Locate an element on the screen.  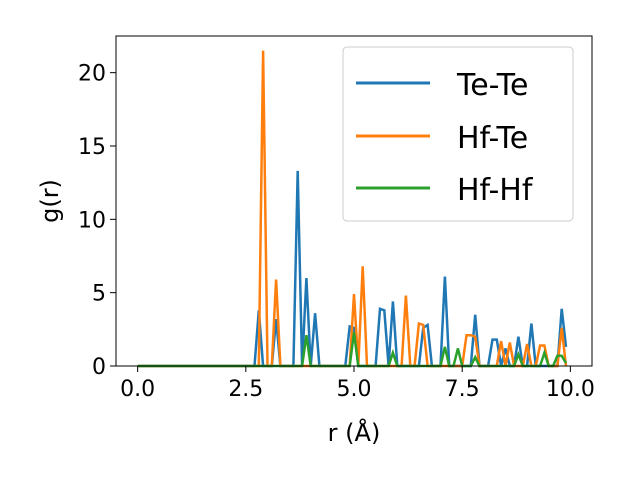
legend-label-te-te: Te-Te is located at coordinates (492, 85).